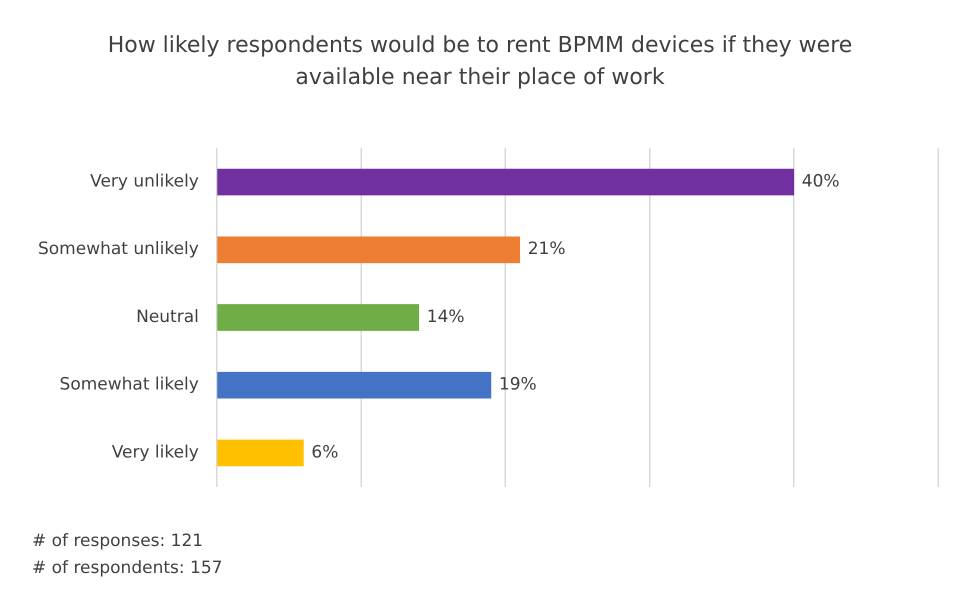  I want to click on y-tick-label: Neutral, so click(167, 316).